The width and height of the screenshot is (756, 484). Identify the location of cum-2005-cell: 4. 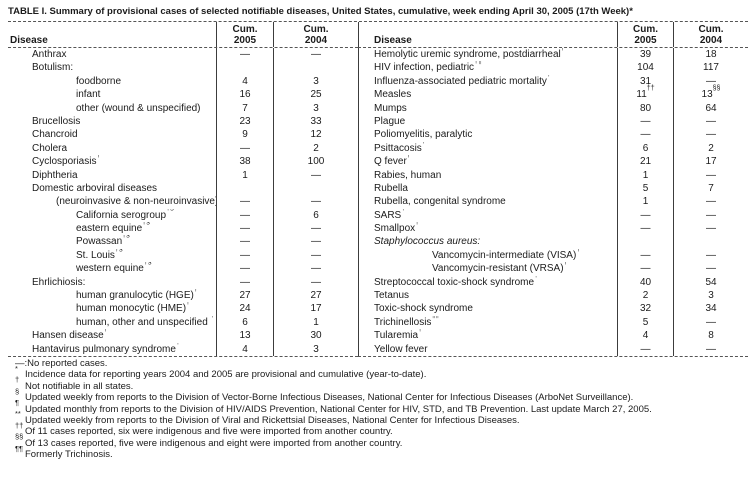
(244, 81).